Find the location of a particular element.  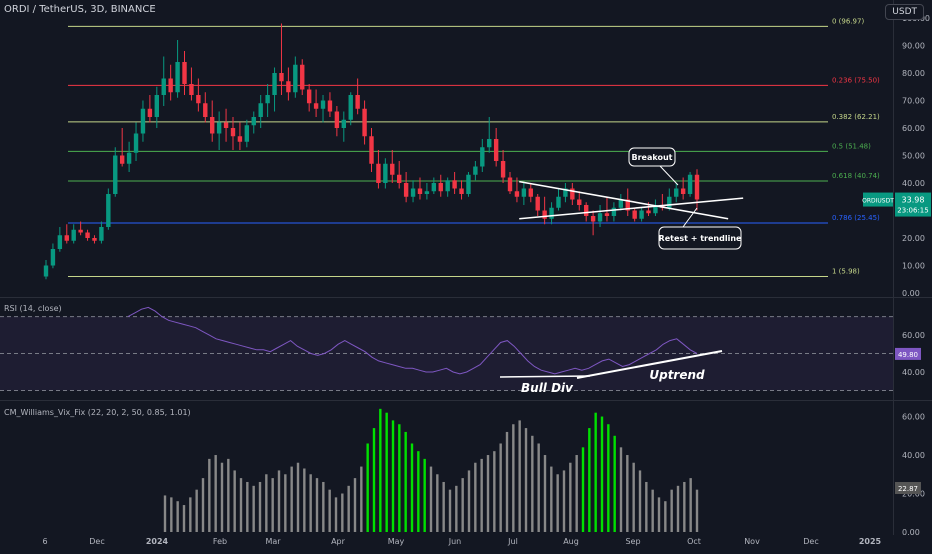

last-price-label: 33.98 is located at coordinates (913, 200).